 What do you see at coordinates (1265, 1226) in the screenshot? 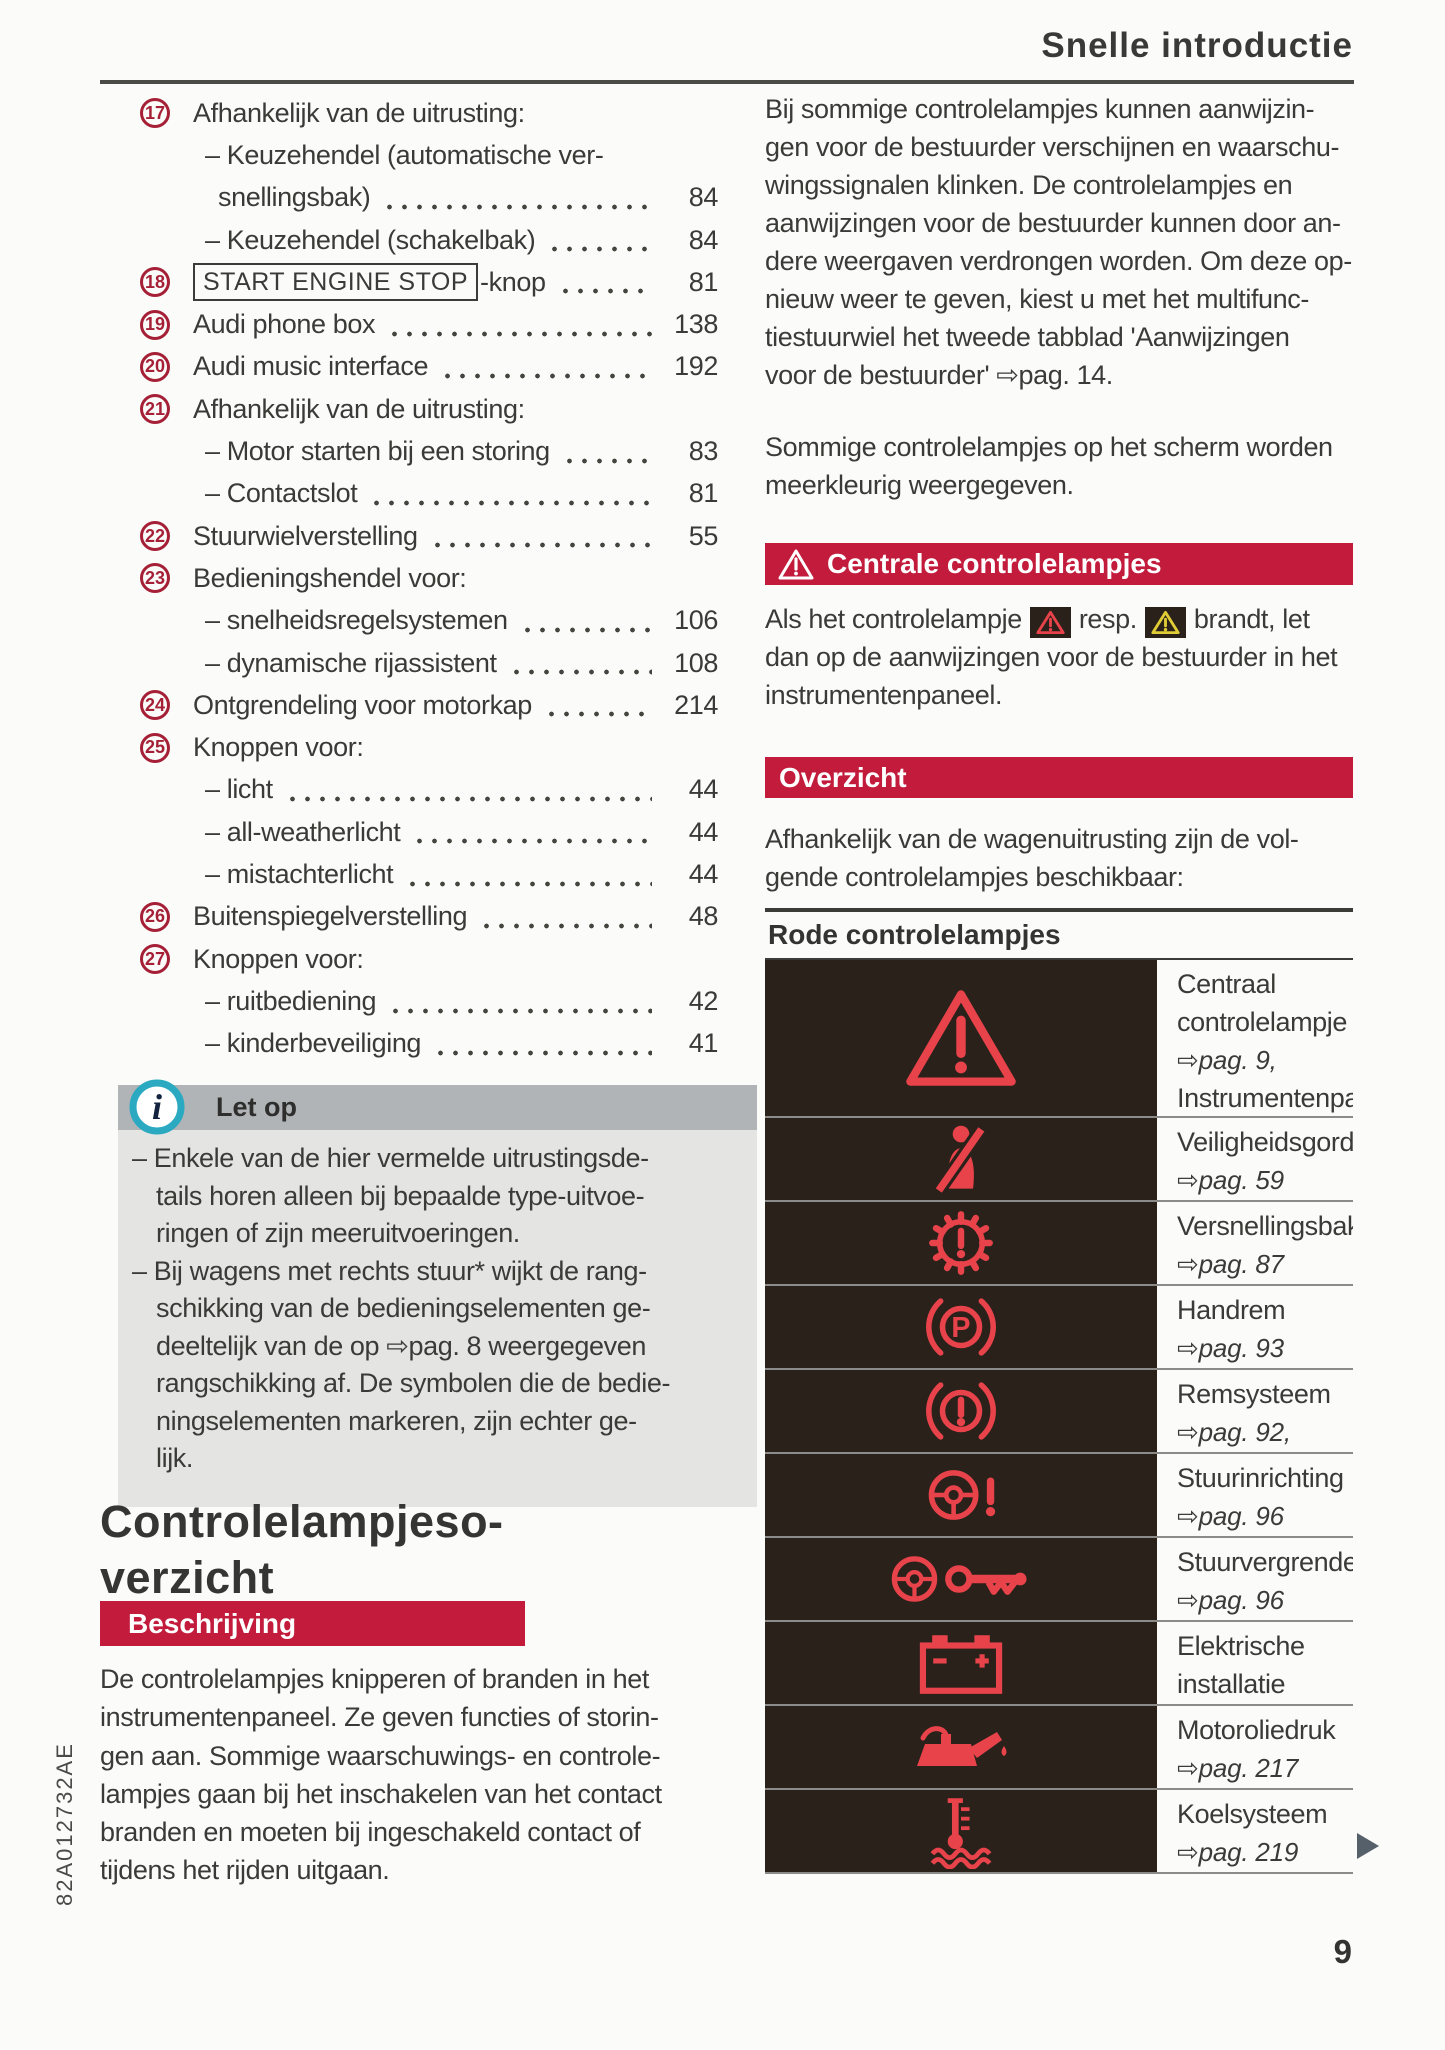
I see `telltale-title: Versnellingsbak` at bounding box center [1265, 1226].